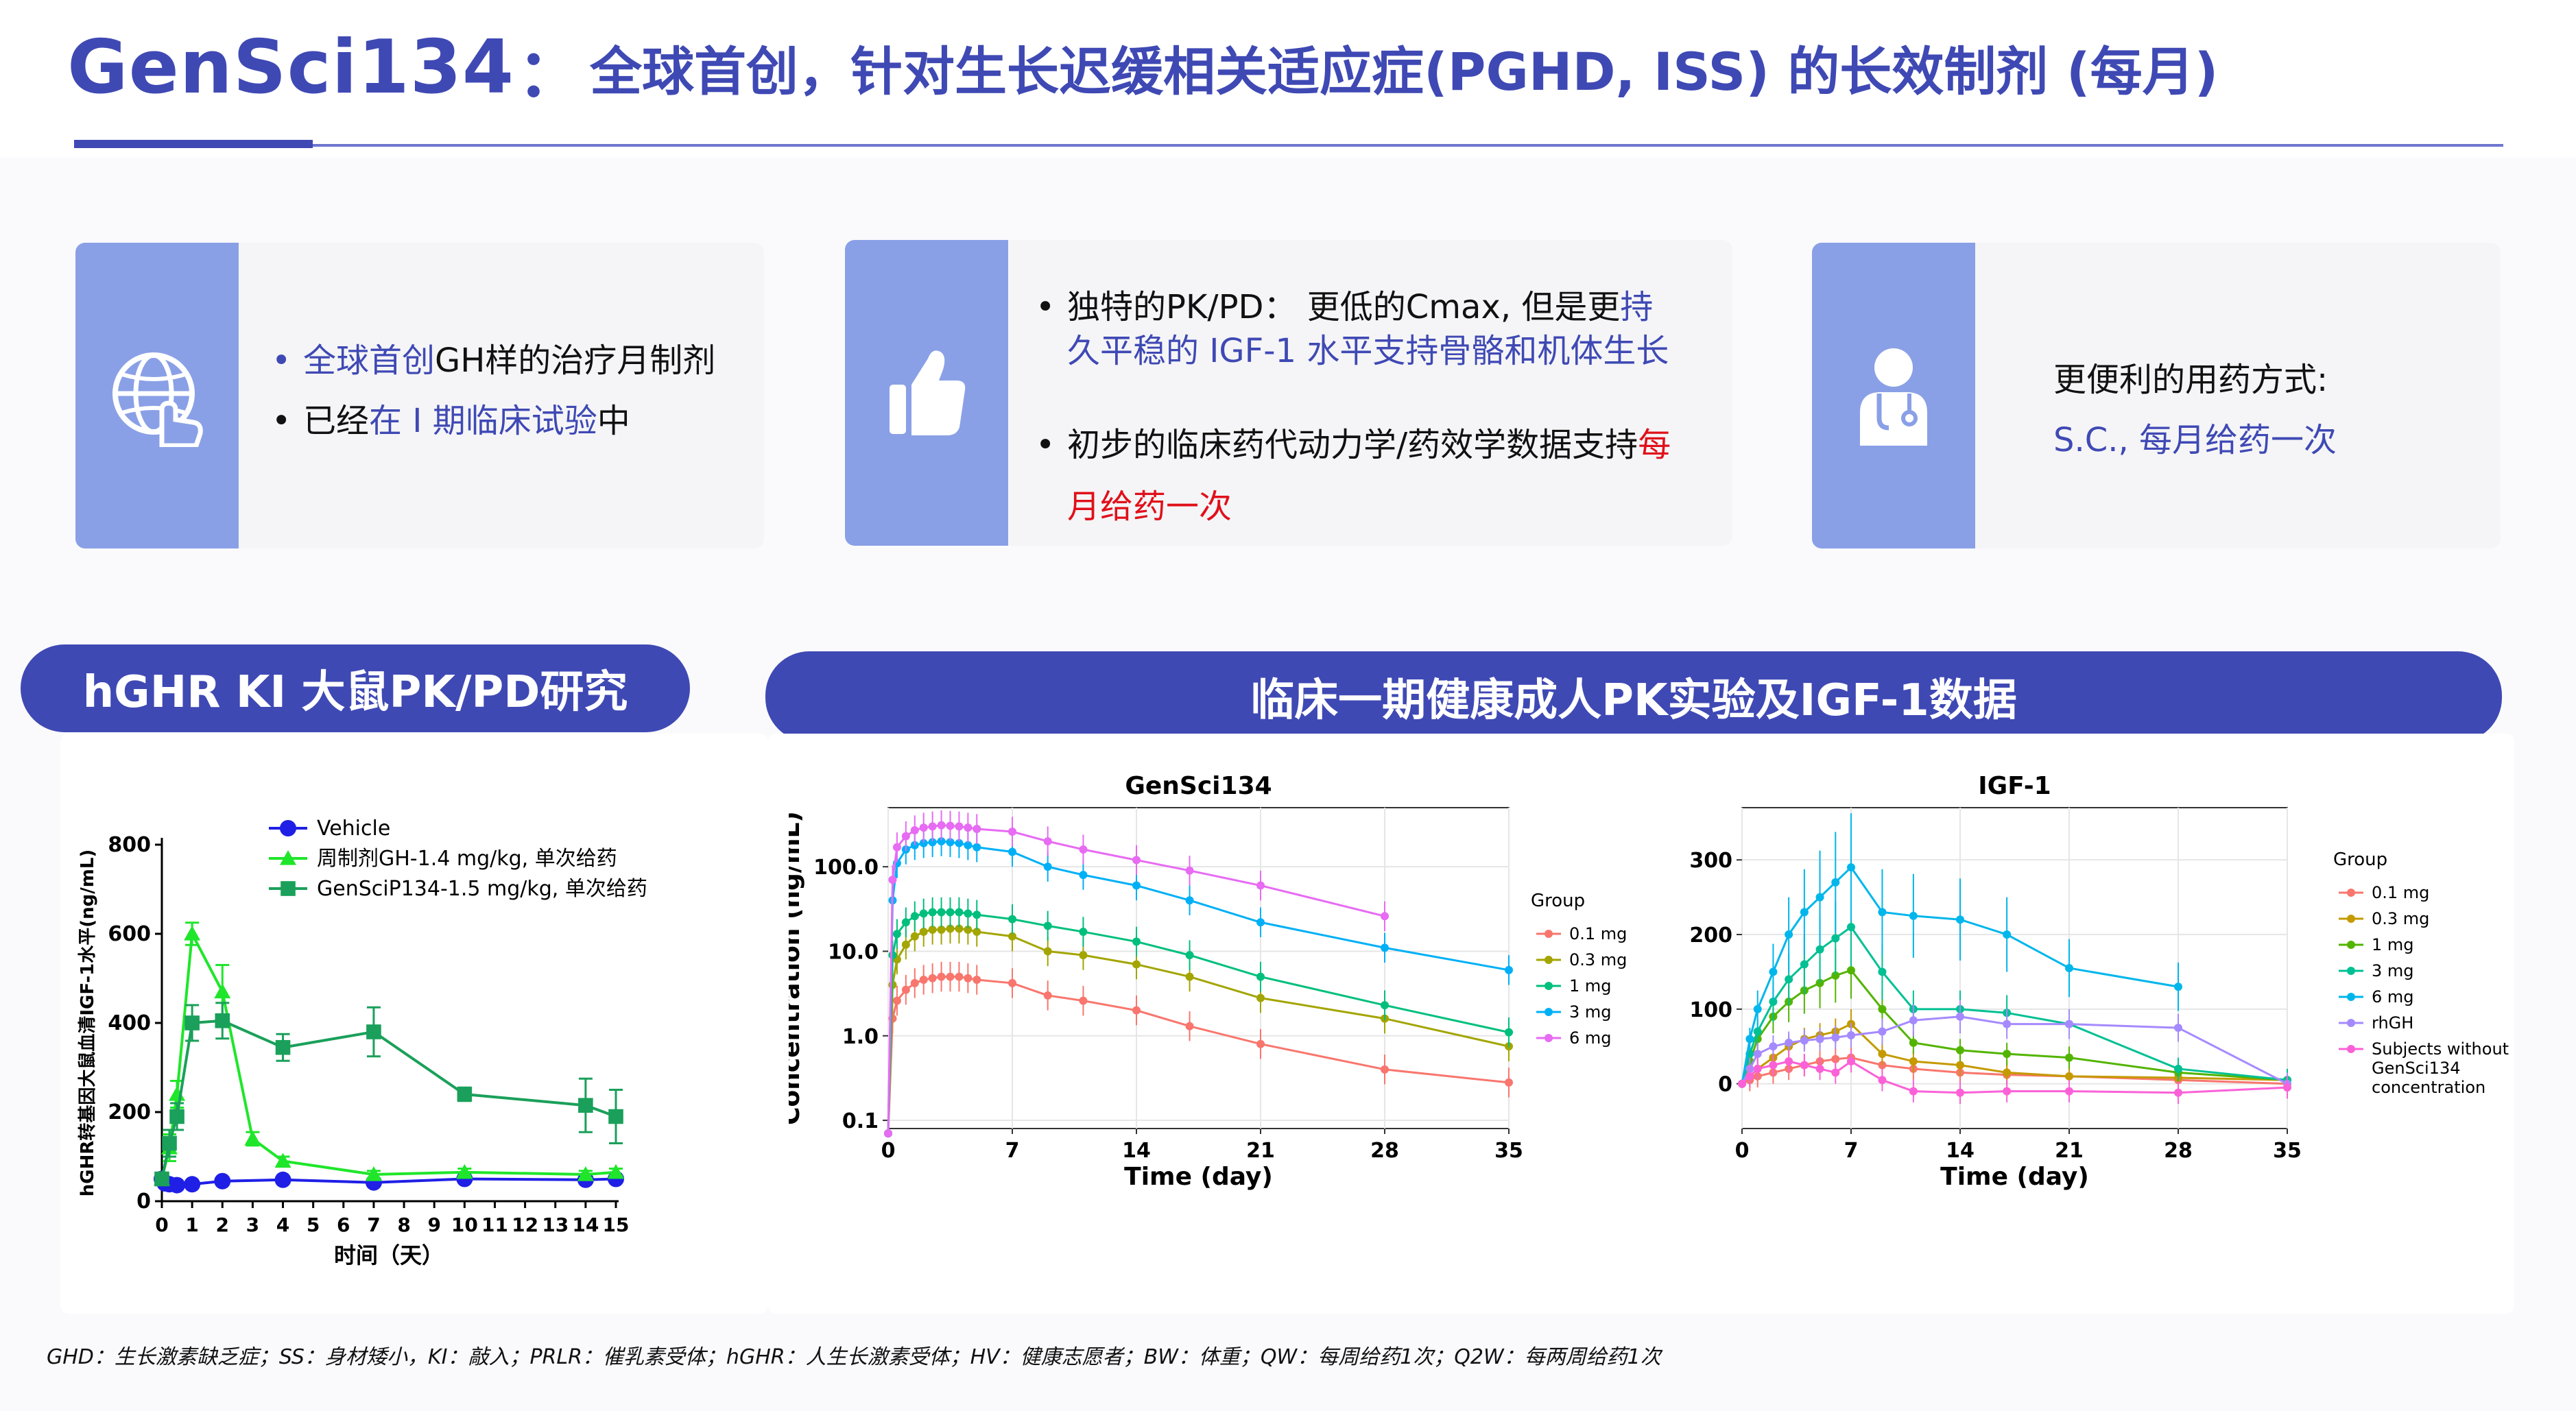 The height and width of the screenshot is (1411, 2576). What do you see at coordinates (389, 1255) in the screenshot?
I see `x-axis-title: 时间（天）` at bounding box center [389, 1255].